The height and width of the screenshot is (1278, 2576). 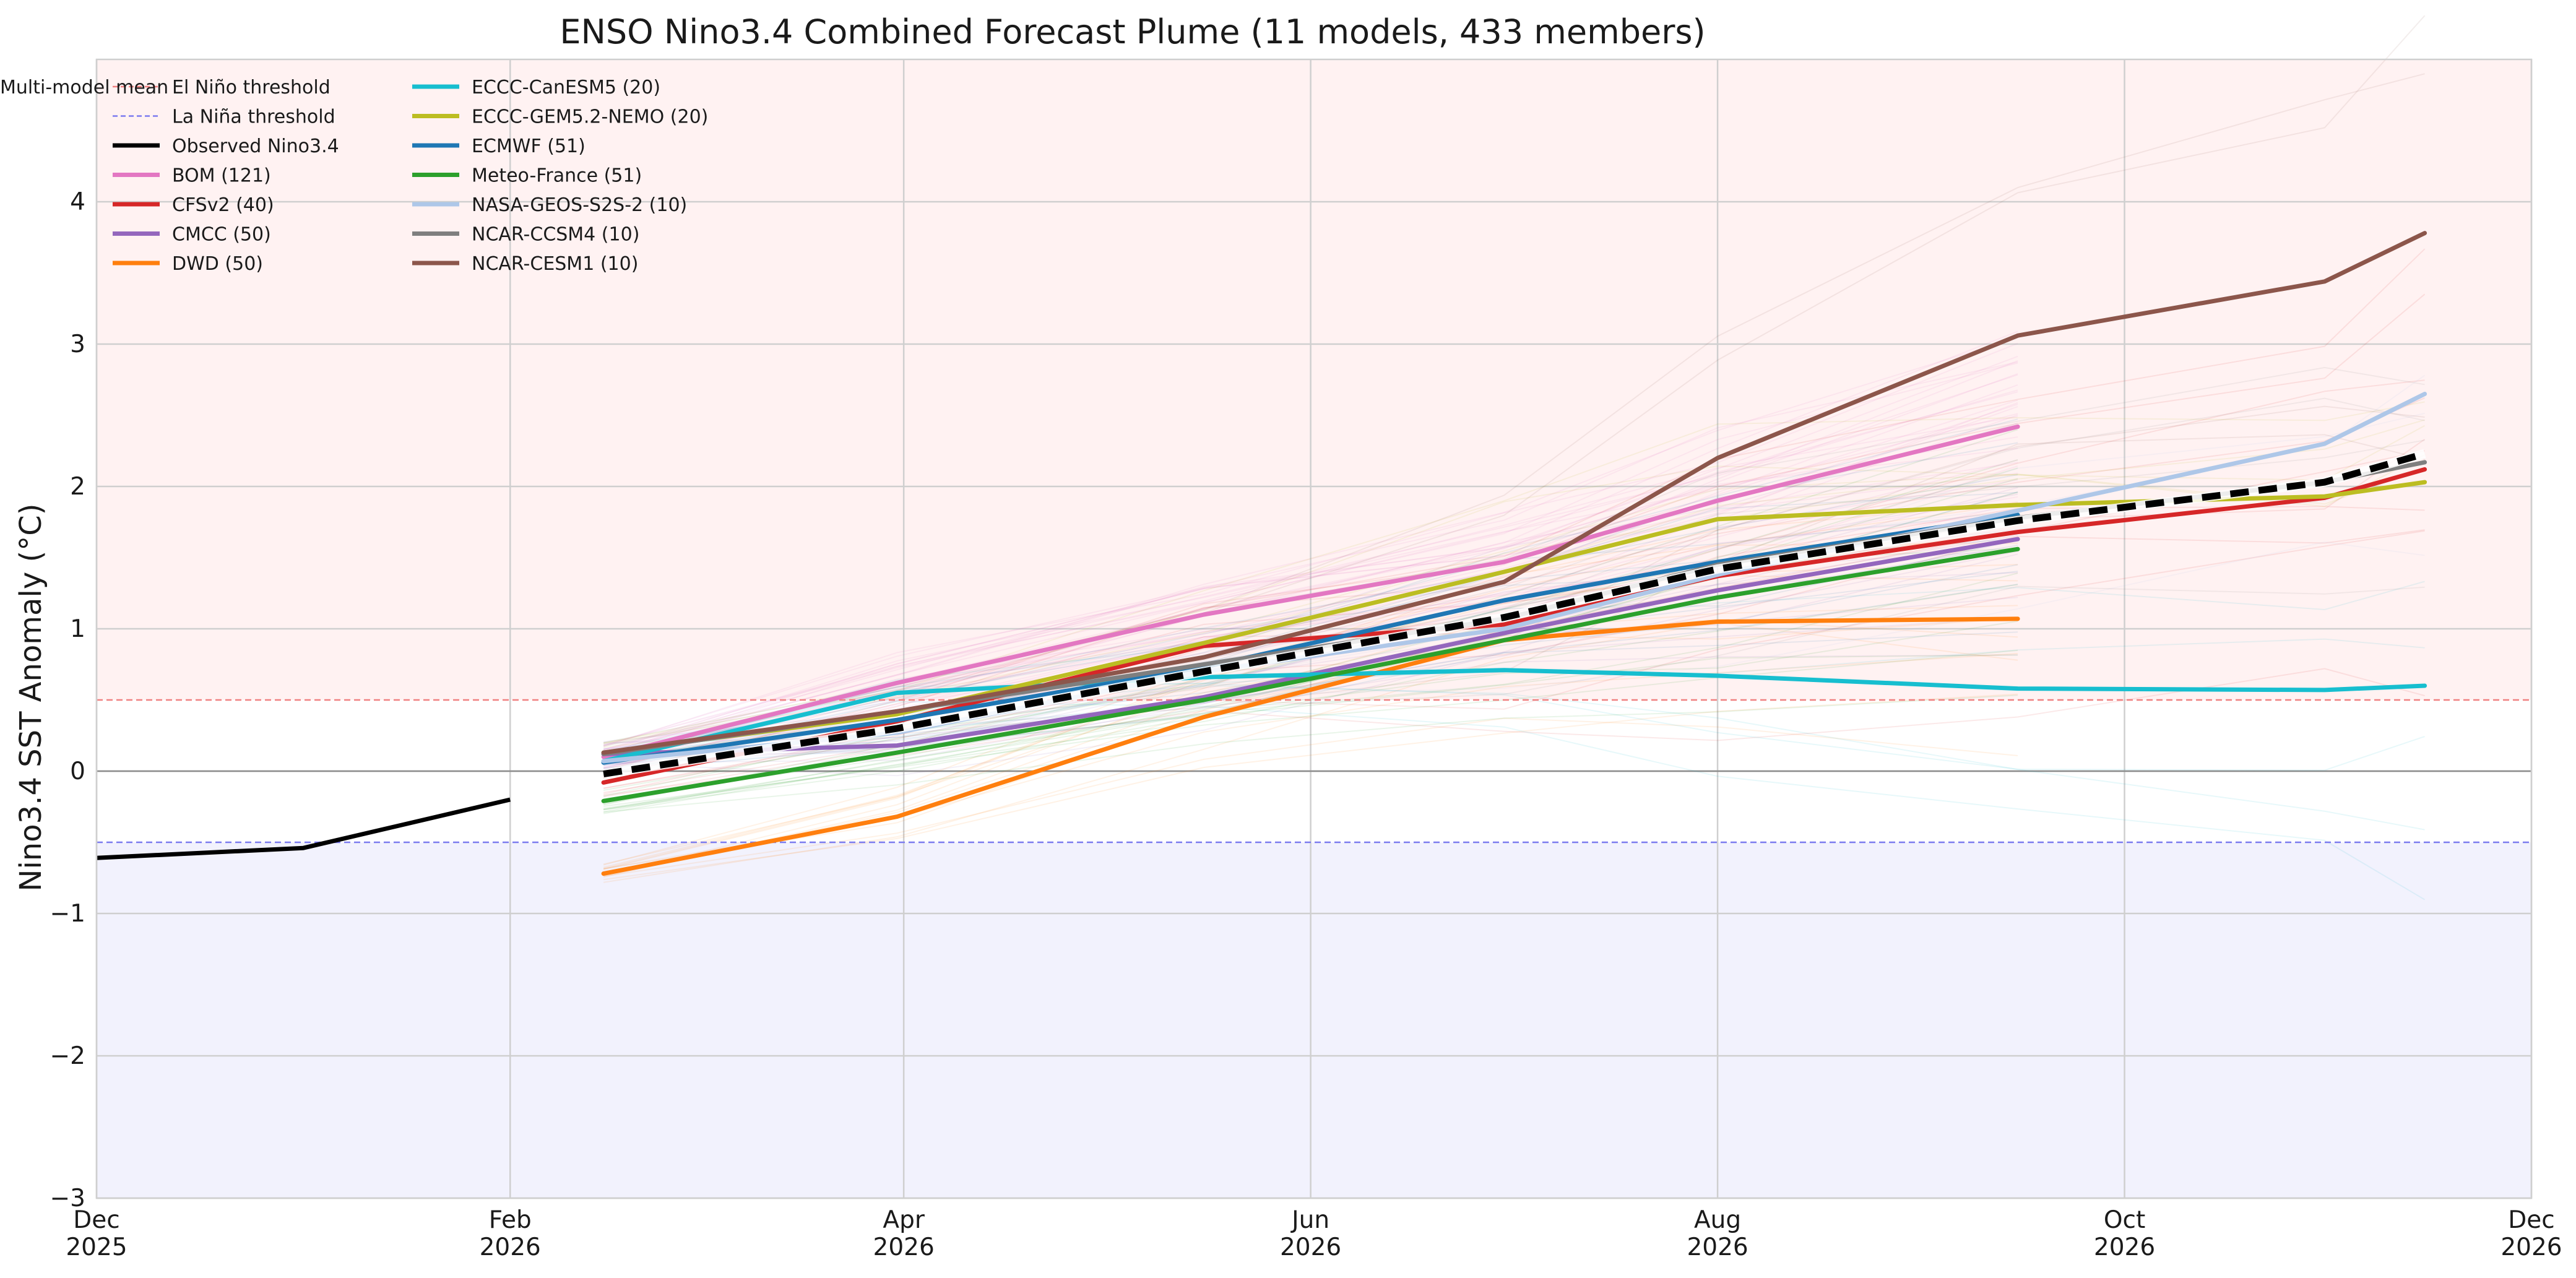 I want to click on legend-label: ECMWF (51), so click(x=529, y=146).